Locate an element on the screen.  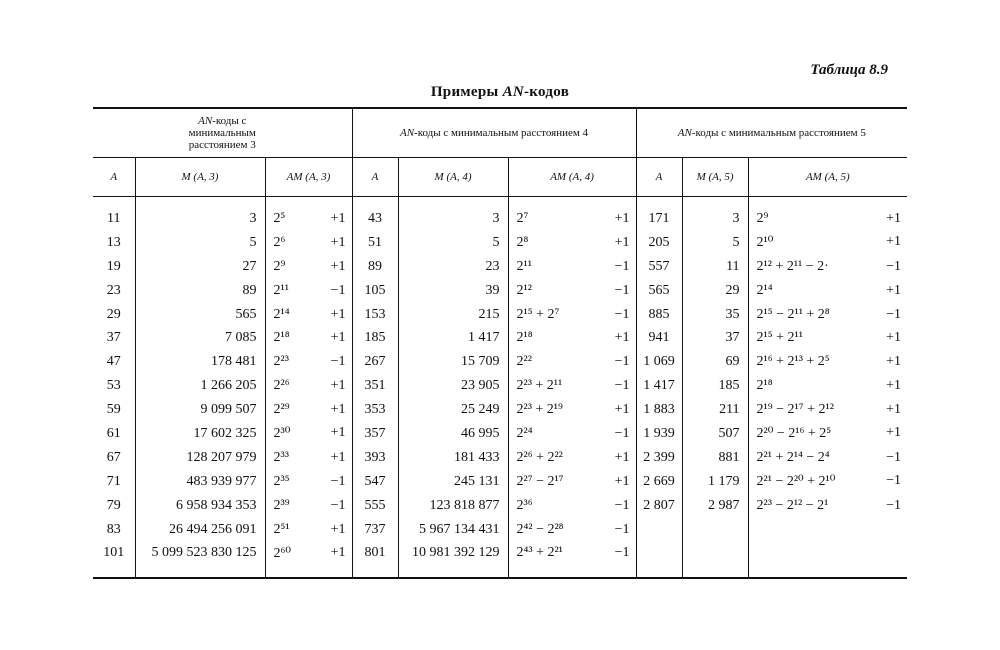
column-header: M (A, 4) is located at coordinates (453, 177).